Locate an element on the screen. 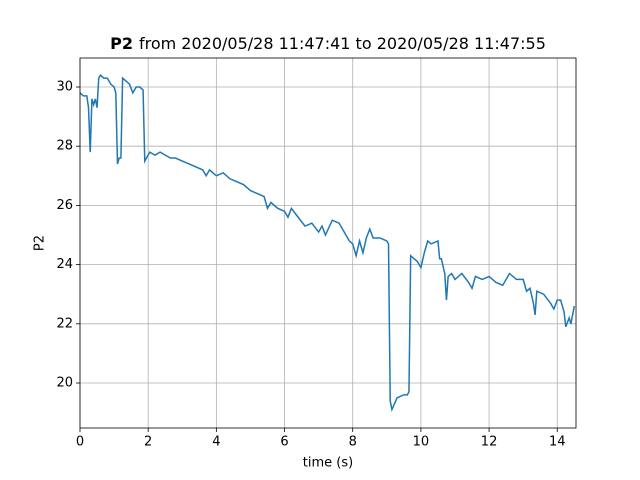 The image size is (640, 480). x-tick-label: 8 is located at coordinates (353, 442).